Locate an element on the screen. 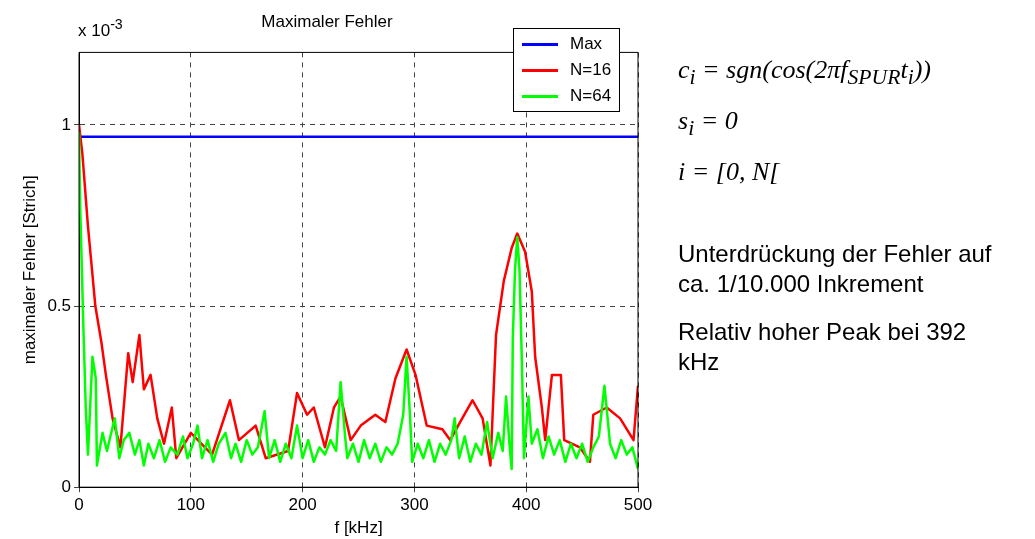  x-tick-label: 300 is located at coordinates (414, 505).